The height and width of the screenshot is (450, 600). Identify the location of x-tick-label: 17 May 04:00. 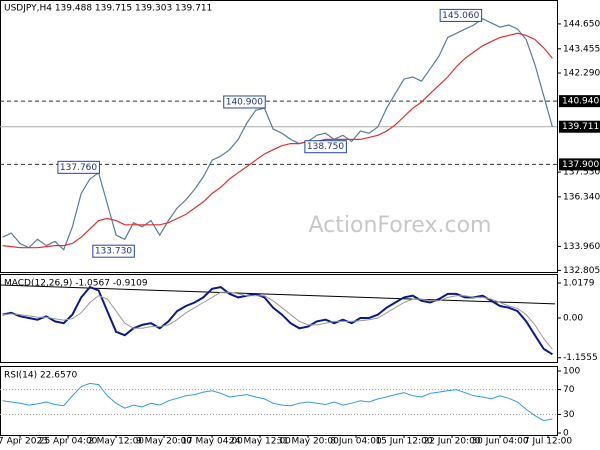
(212, 442).